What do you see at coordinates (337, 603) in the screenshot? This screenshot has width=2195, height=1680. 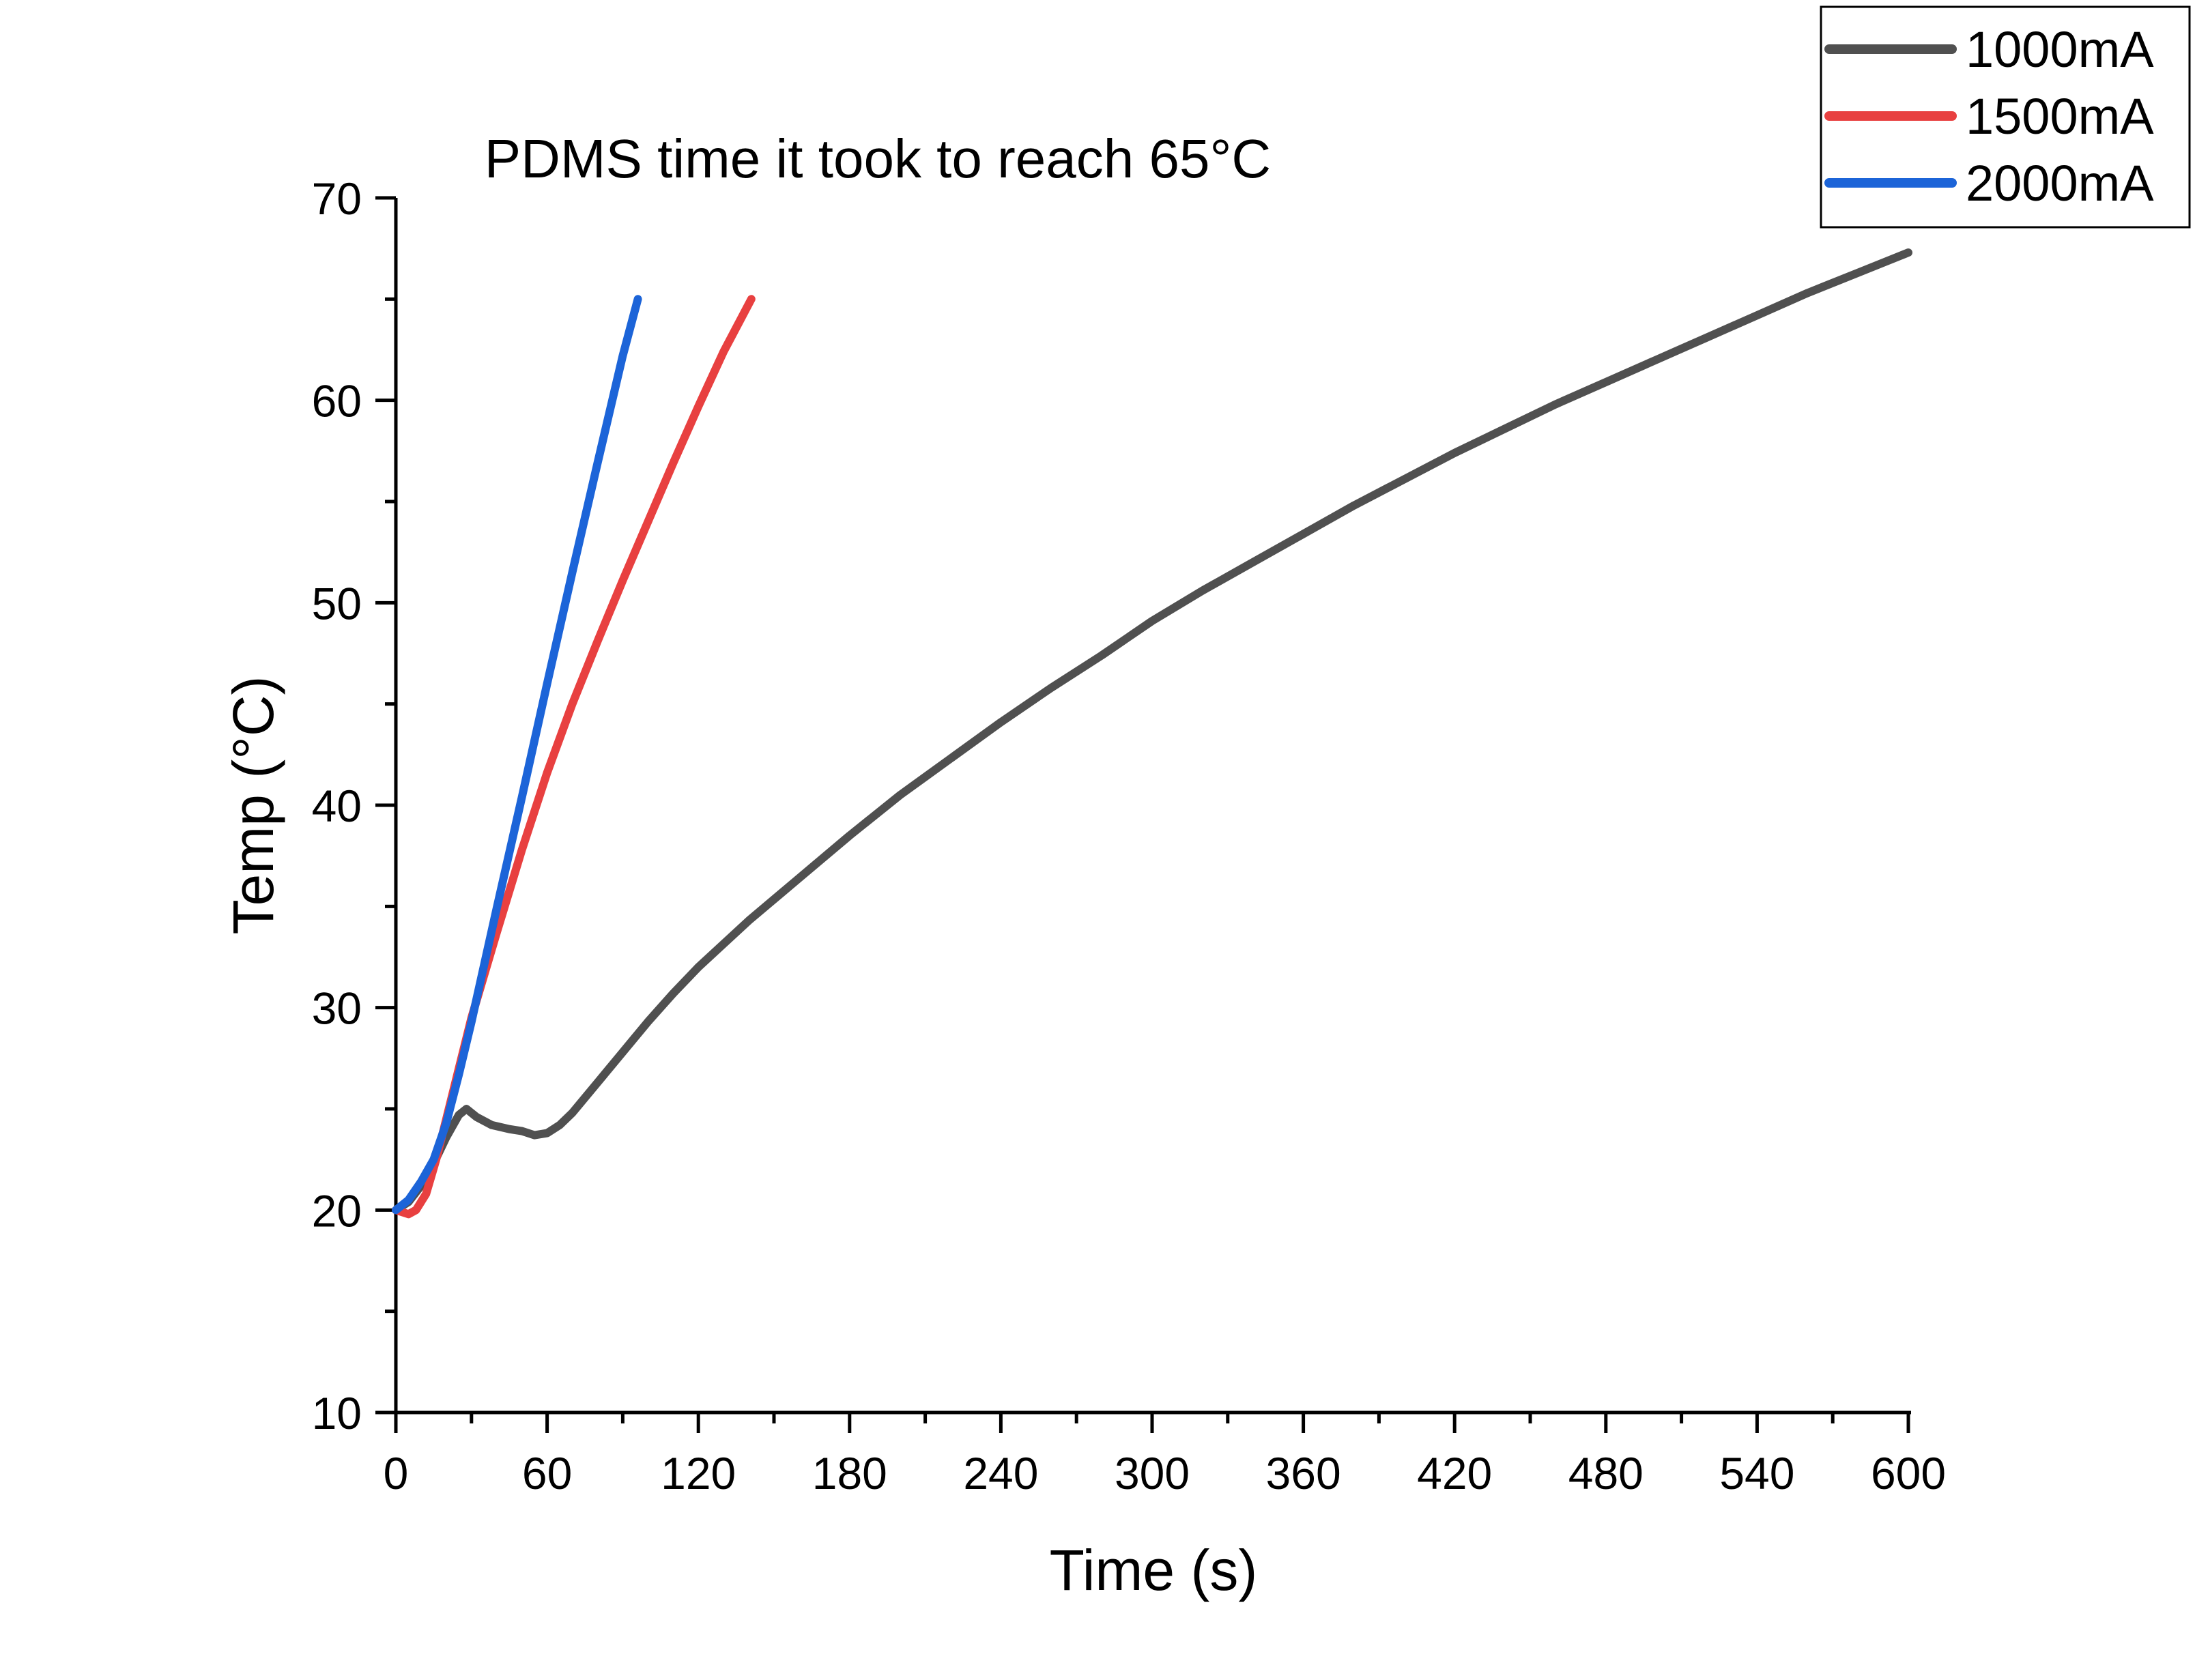 I see `y-tick-label: 50` at bounding box center [337, 603].